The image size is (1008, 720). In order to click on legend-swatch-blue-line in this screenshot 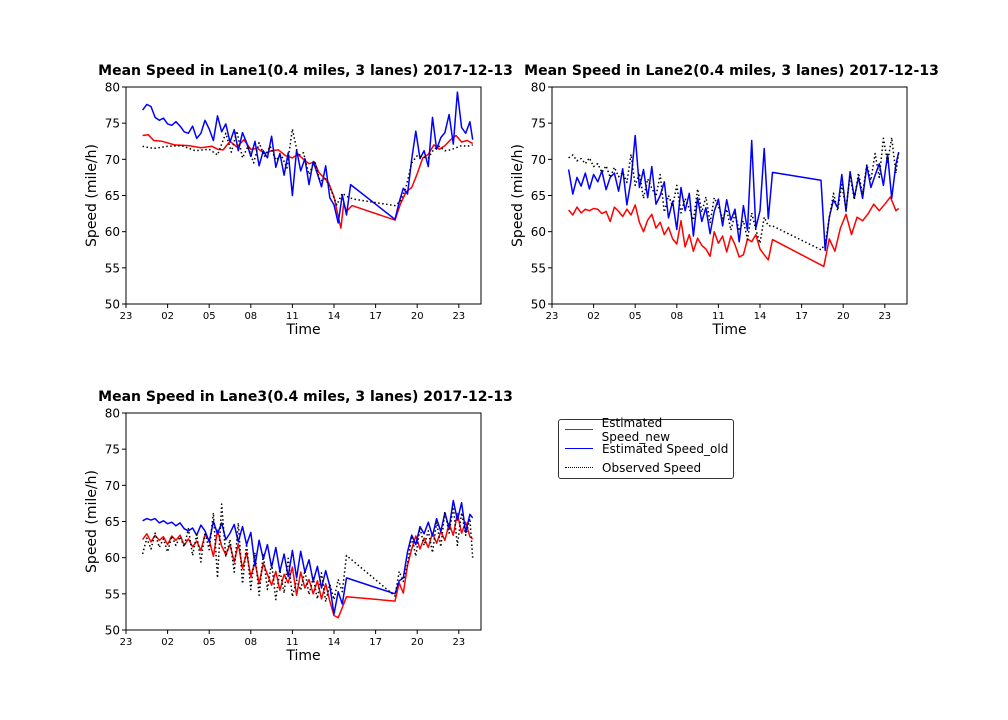, I will do `click(579, 448)`.